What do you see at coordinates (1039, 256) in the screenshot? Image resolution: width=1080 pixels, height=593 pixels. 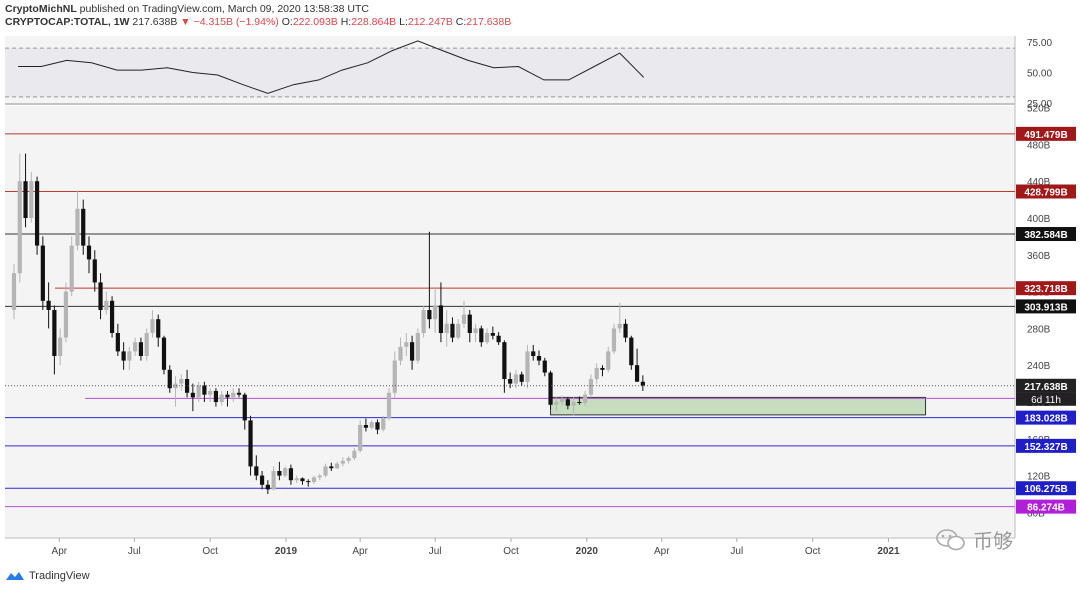 I see `price-tick-label: 360B` at bounding box center [1039, 256].